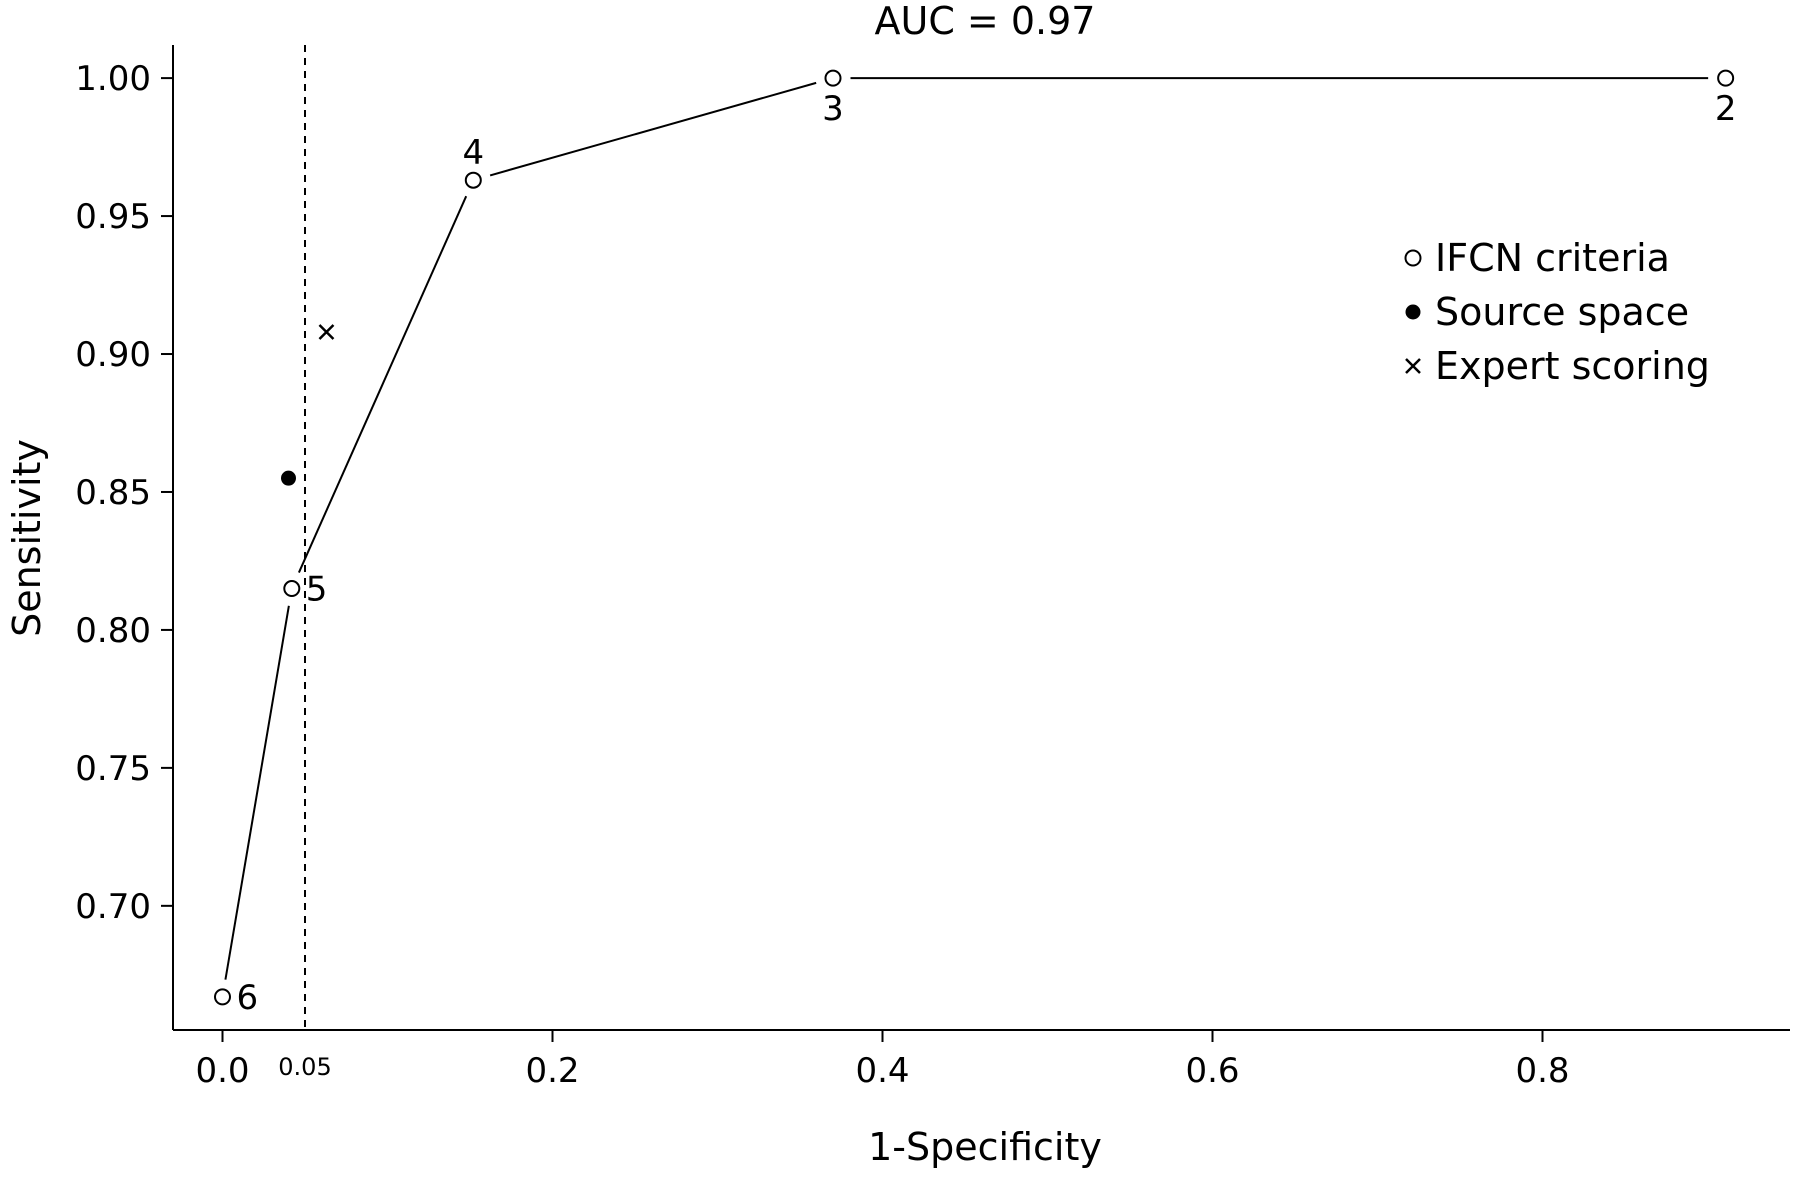  What do you see at coordinates (248, 998) in the screenshot?
I see `point-label: 6` at bounding box center [248, 998].